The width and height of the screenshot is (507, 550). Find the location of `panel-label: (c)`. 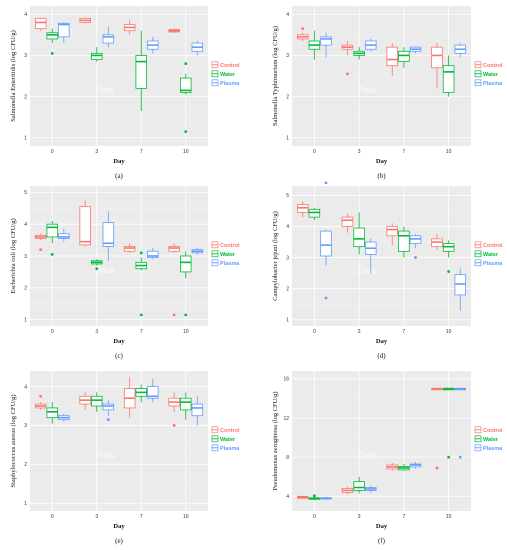

panel-label: (c) is located at coordinates (119, 356).